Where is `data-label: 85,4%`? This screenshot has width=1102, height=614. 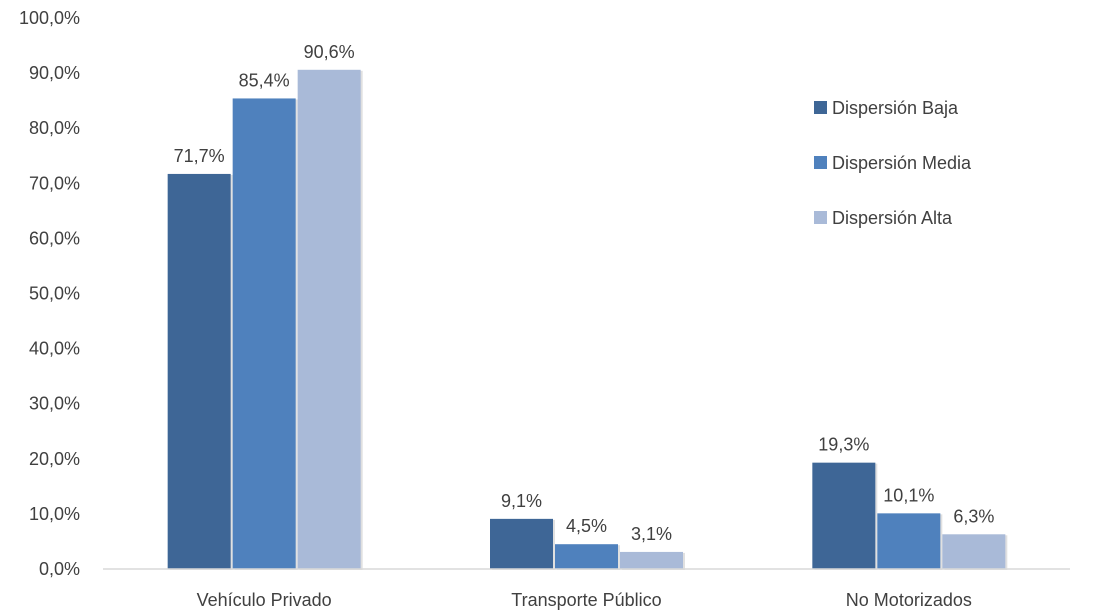
data-label: 85,4% is located at coordinates (264, 80).